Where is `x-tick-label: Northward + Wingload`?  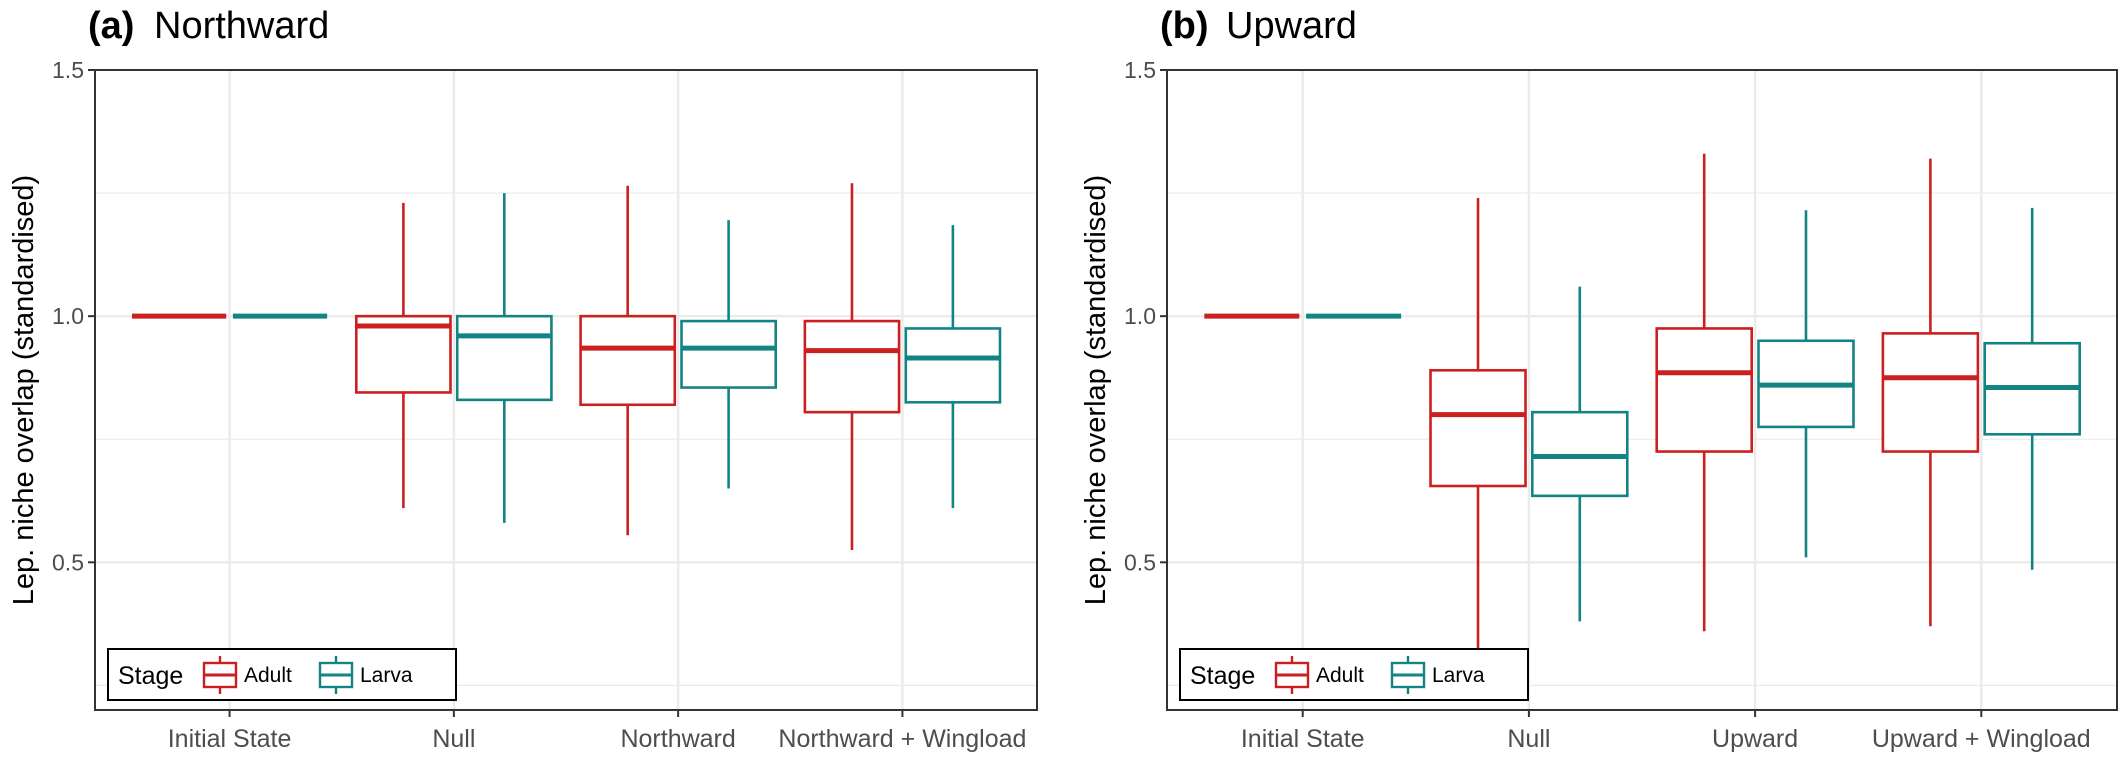
x-tick-label: Northward + Wingload is located at coordinates (902, 739).